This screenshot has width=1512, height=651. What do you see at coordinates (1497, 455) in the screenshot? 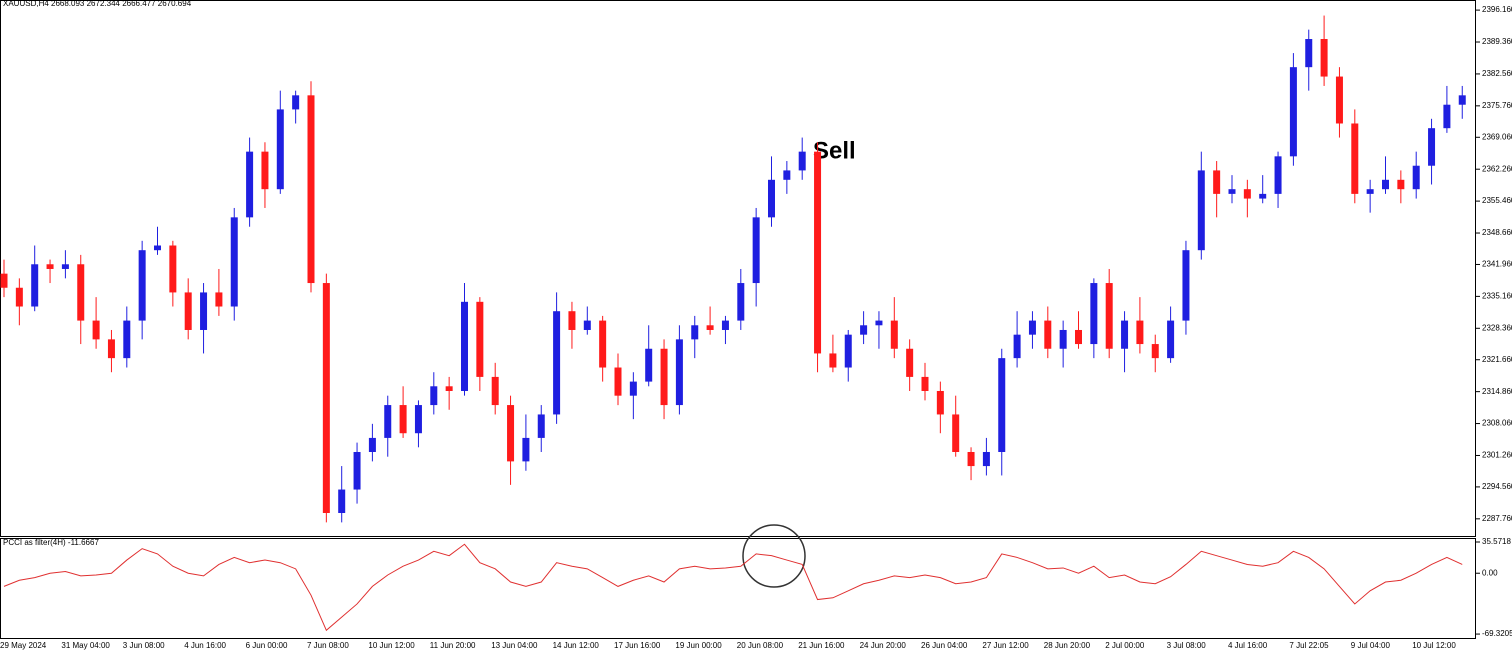
I see `y-tick-label: 2301.260` at bounding box center [1497, 455].